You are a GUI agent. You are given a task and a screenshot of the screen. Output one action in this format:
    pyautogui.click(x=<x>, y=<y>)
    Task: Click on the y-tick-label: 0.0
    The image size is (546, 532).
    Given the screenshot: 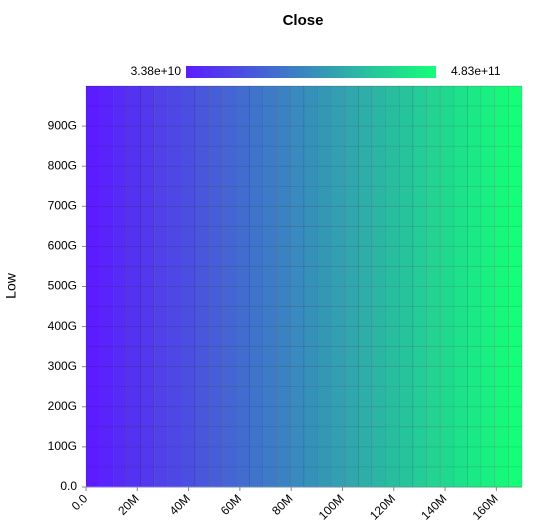 What is the action you would take?
    pyautogui.click(x=68, y=486)
    